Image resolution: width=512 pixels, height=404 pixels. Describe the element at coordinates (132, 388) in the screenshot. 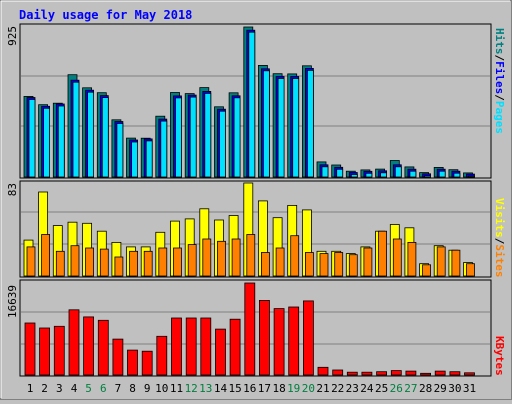

I see `x-tick-label: 8` at that location.